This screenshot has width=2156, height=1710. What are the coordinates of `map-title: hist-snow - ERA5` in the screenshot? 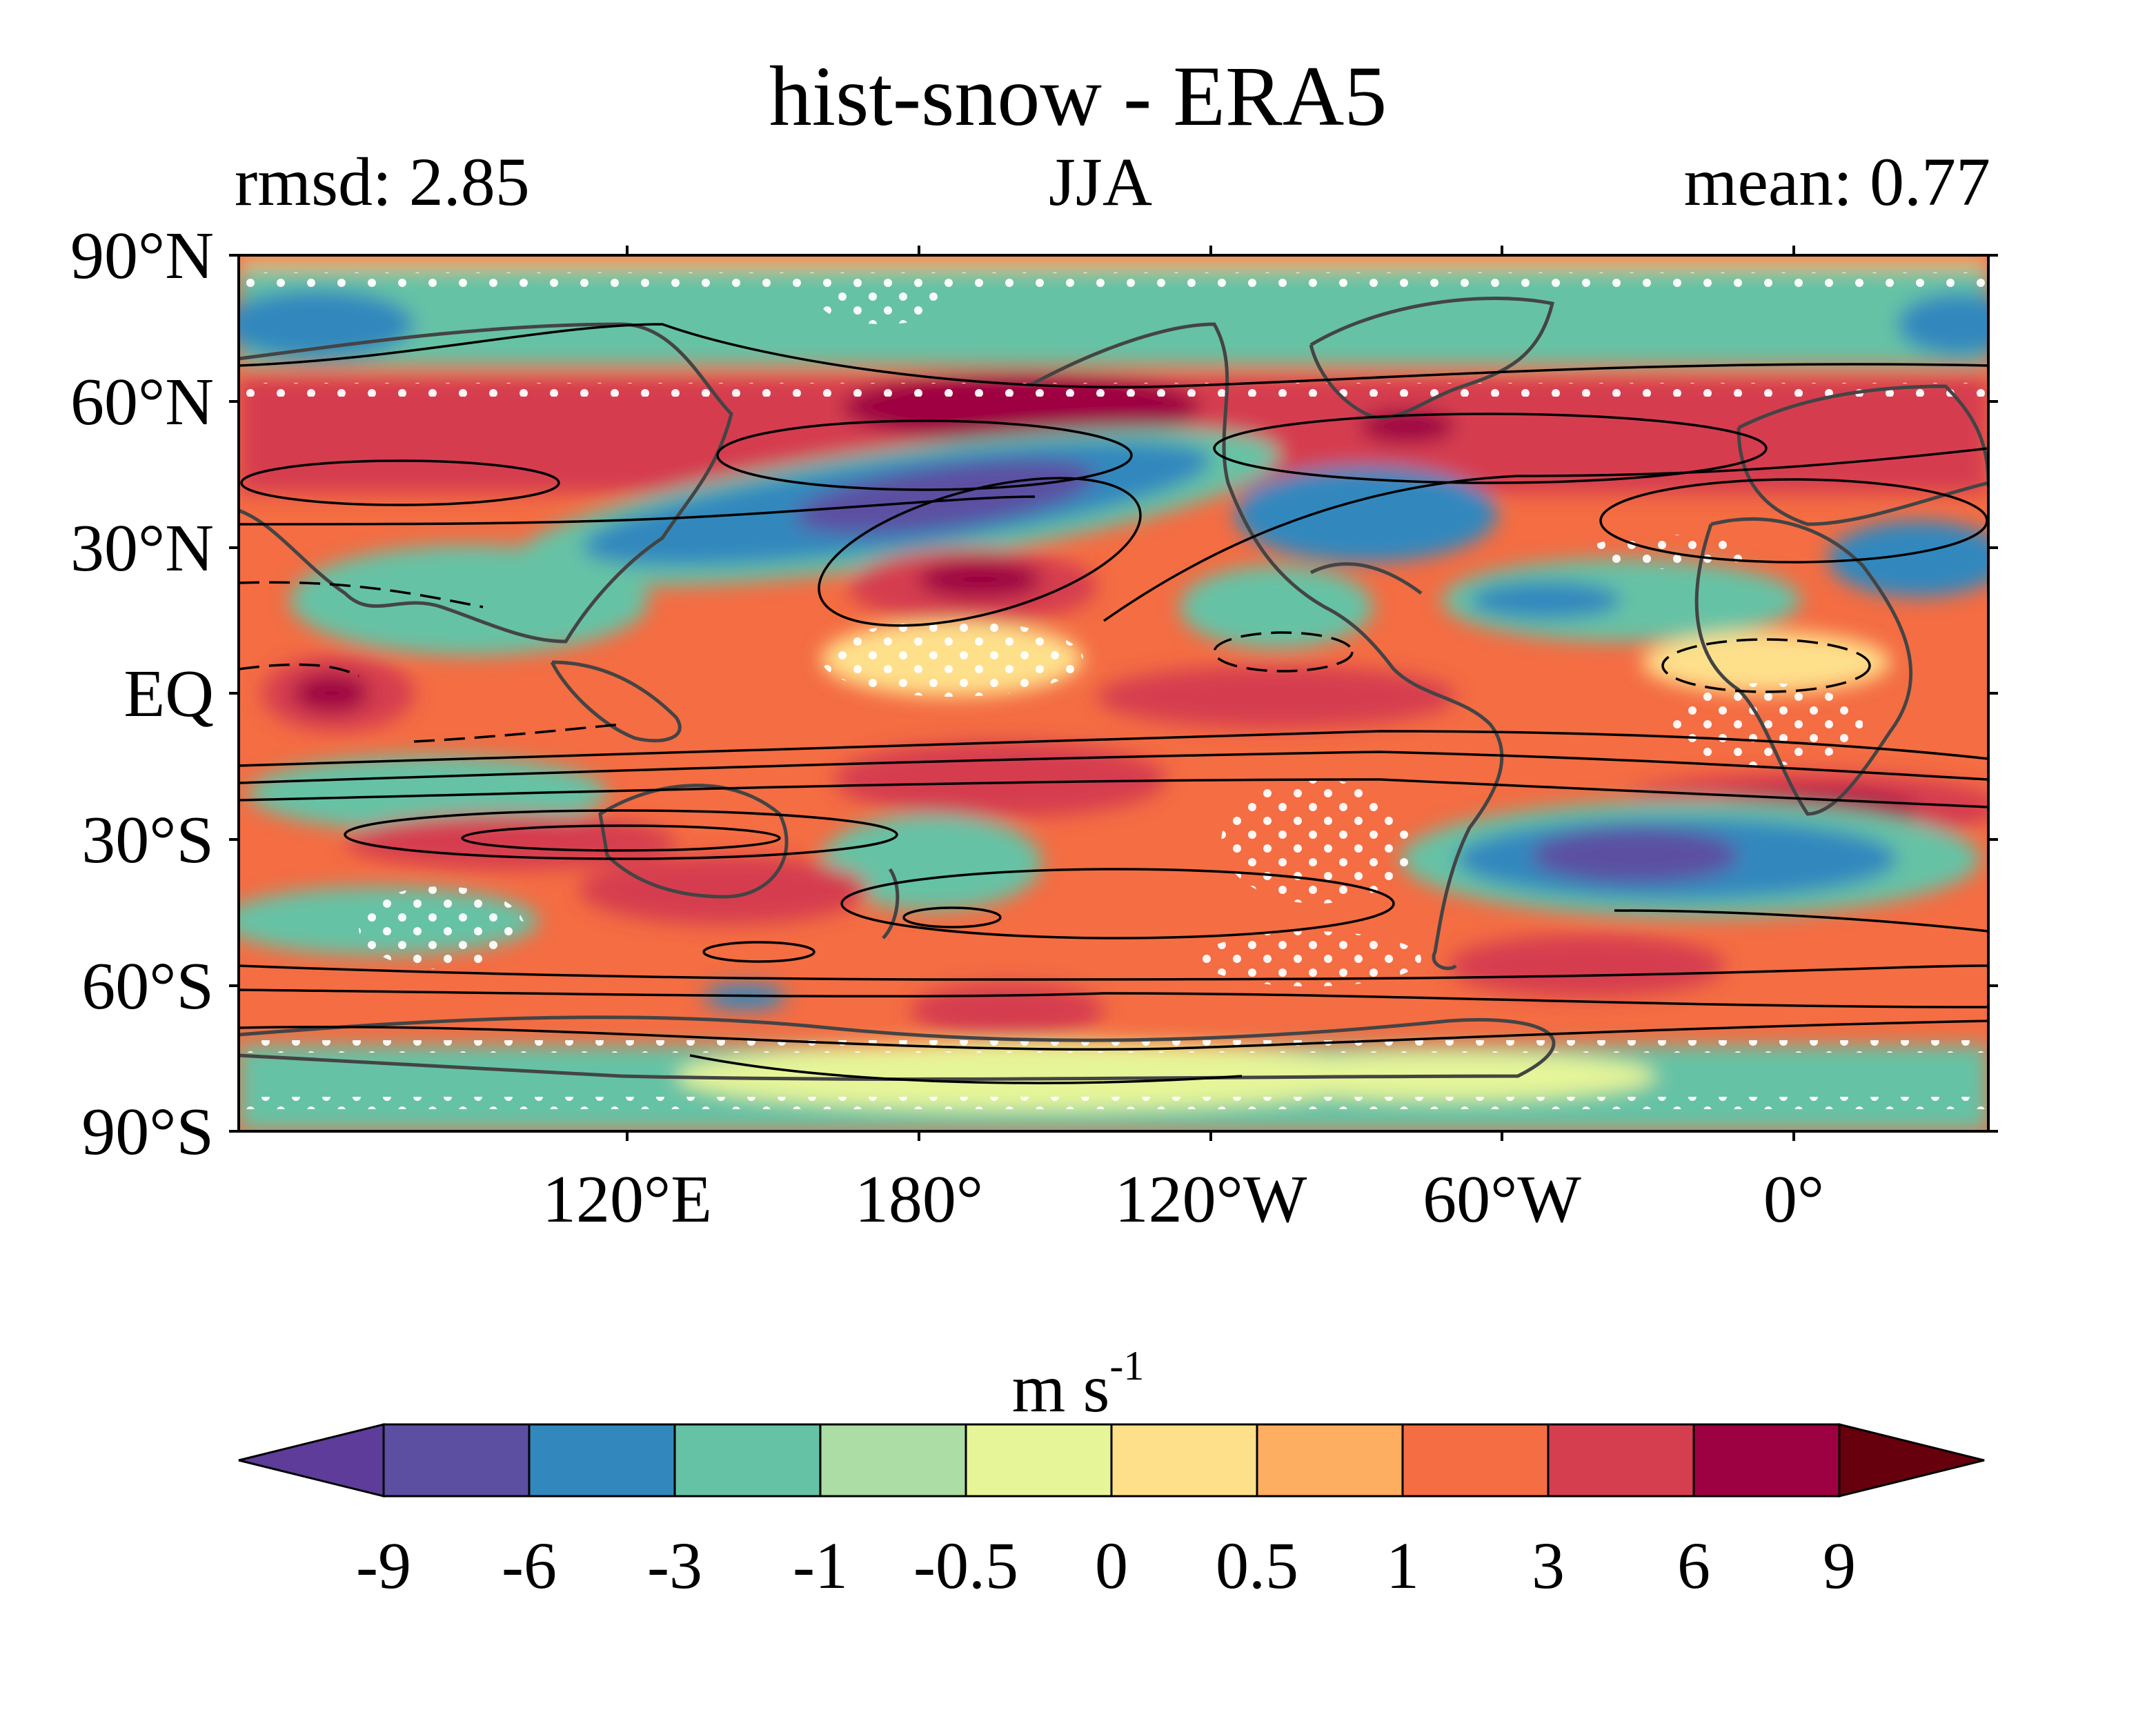 It's located at (1078, 96).